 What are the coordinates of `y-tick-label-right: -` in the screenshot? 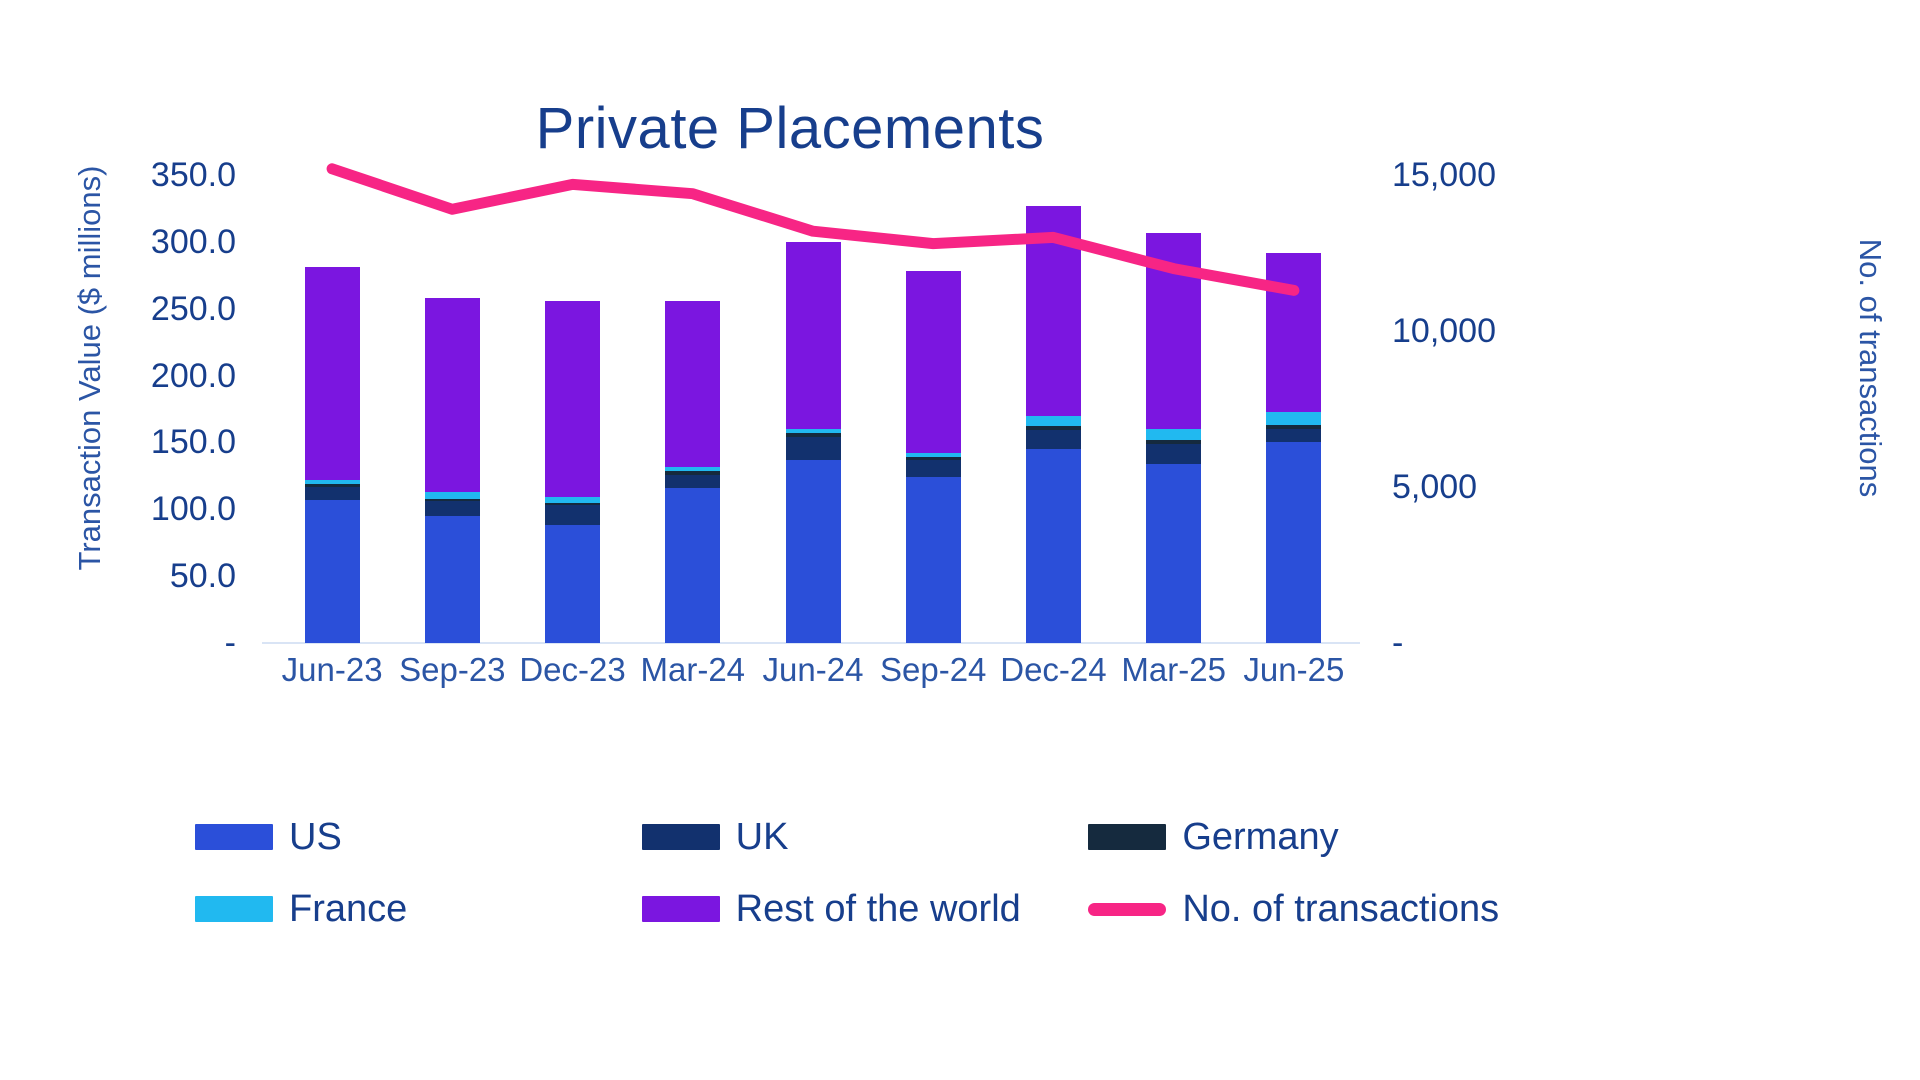 It's located at (1398, 643).